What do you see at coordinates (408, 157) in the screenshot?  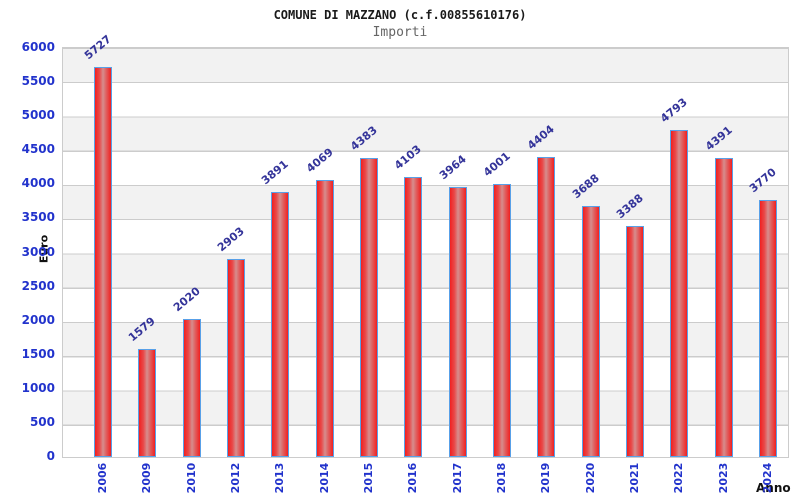 I see `bar-value-label: 4103` at bounding box center [408, 157].